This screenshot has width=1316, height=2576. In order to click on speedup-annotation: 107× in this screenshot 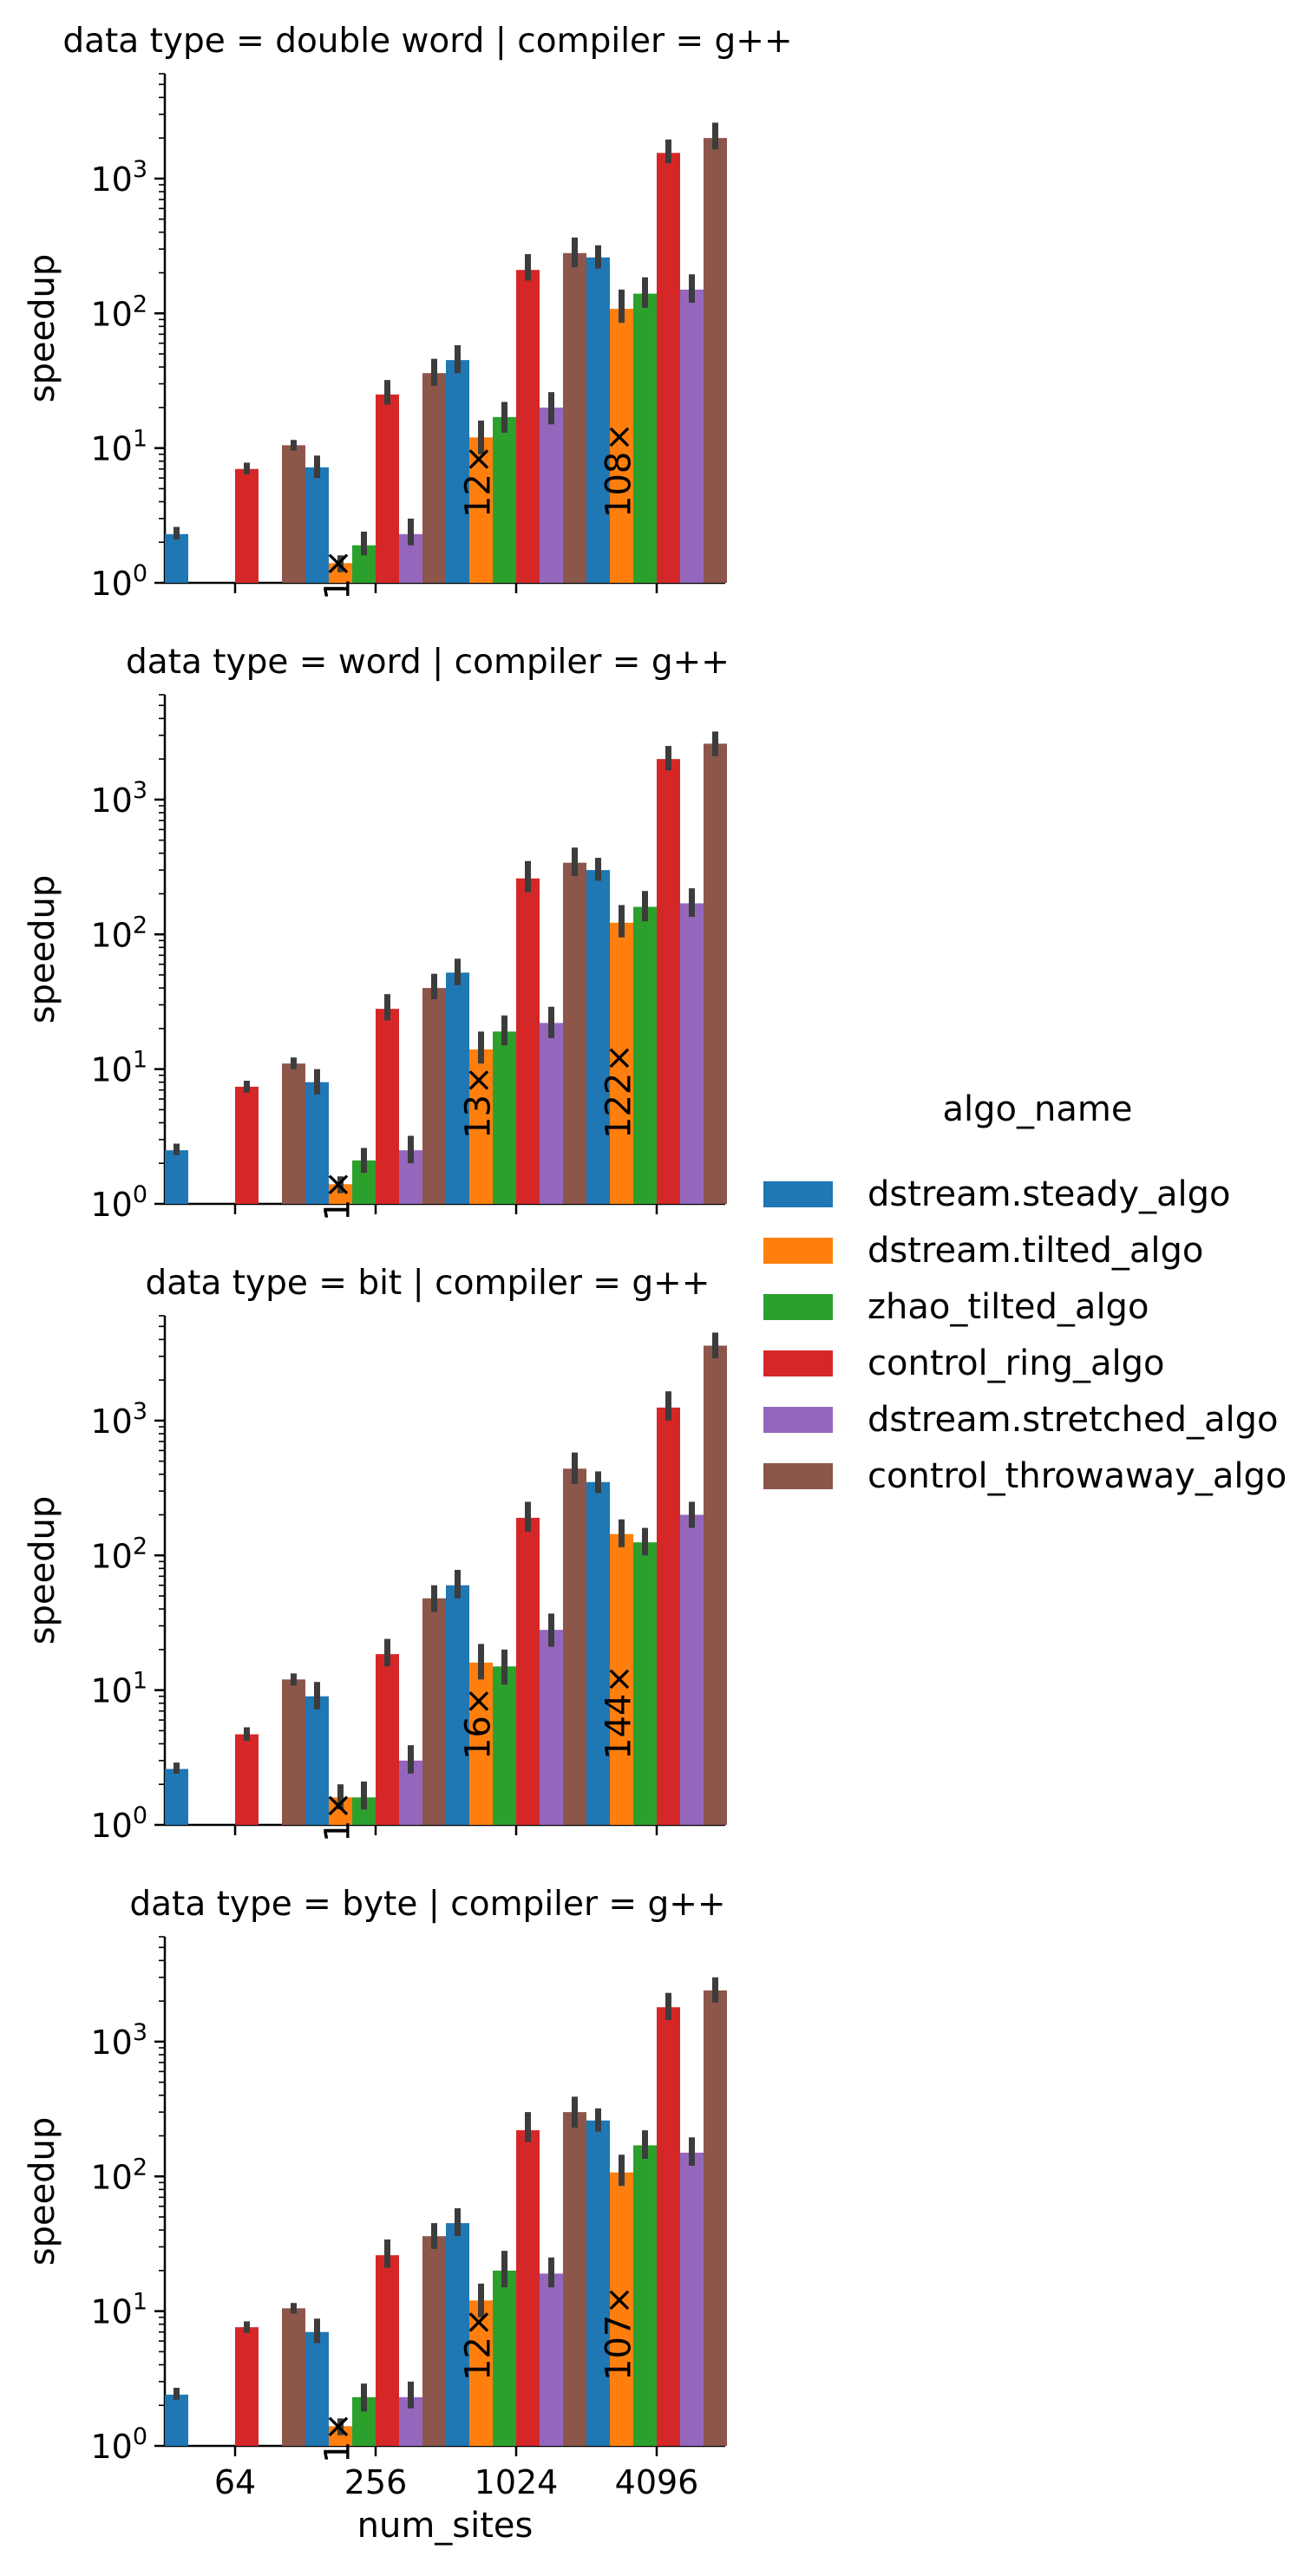, I will do `click(619, 2333)`.